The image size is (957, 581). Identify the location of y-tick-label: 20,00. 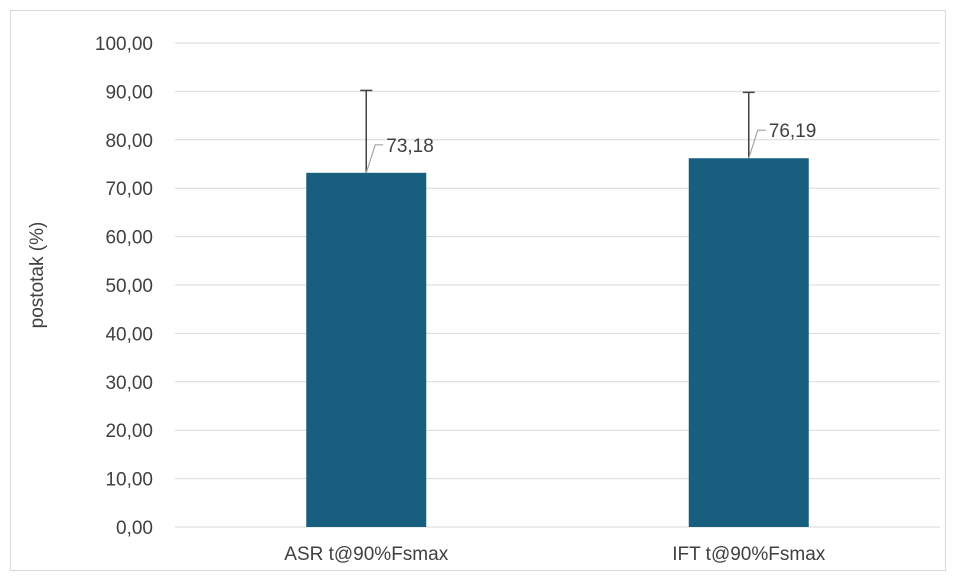
(129, 431).